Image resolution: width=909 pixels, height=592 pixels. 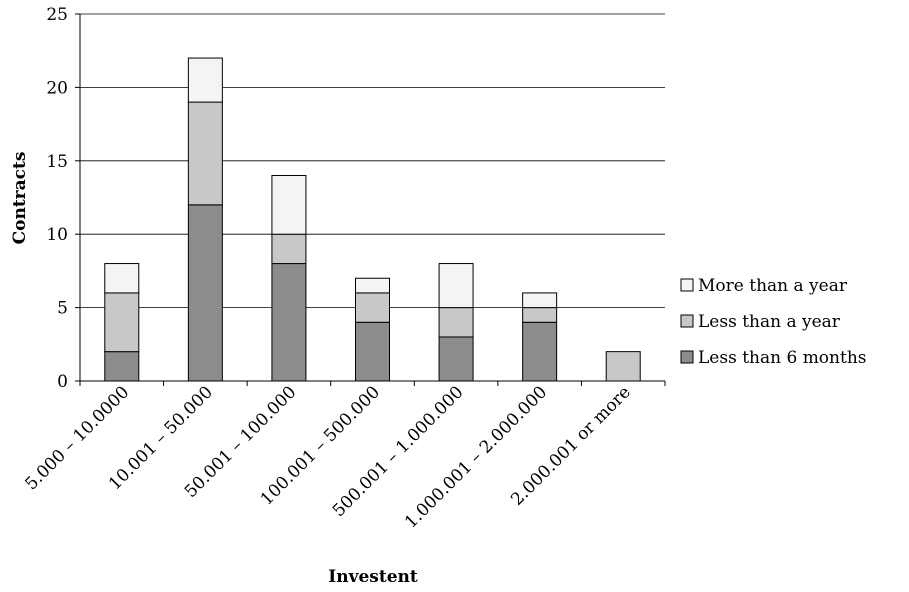 What do you see at coordinates (540, 315) in the screenshot?
I see `bar-segment-6-less-than-a-year` at bounding box center [540, 315].